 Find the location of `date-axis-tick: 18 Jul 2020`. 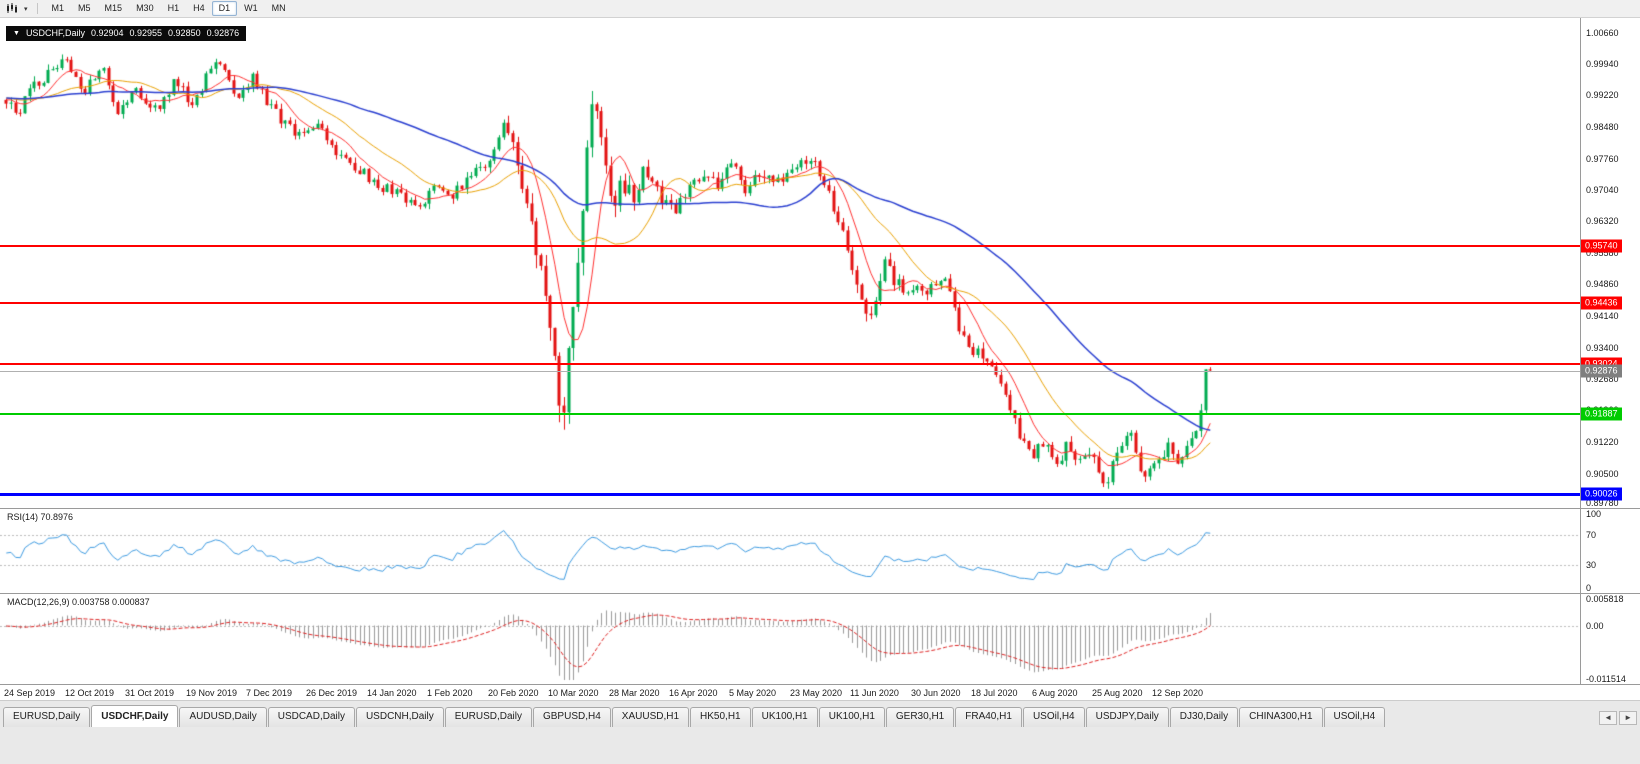

date-axis-tick: 18 Jul 2020 is located at coordinates (994, 693).